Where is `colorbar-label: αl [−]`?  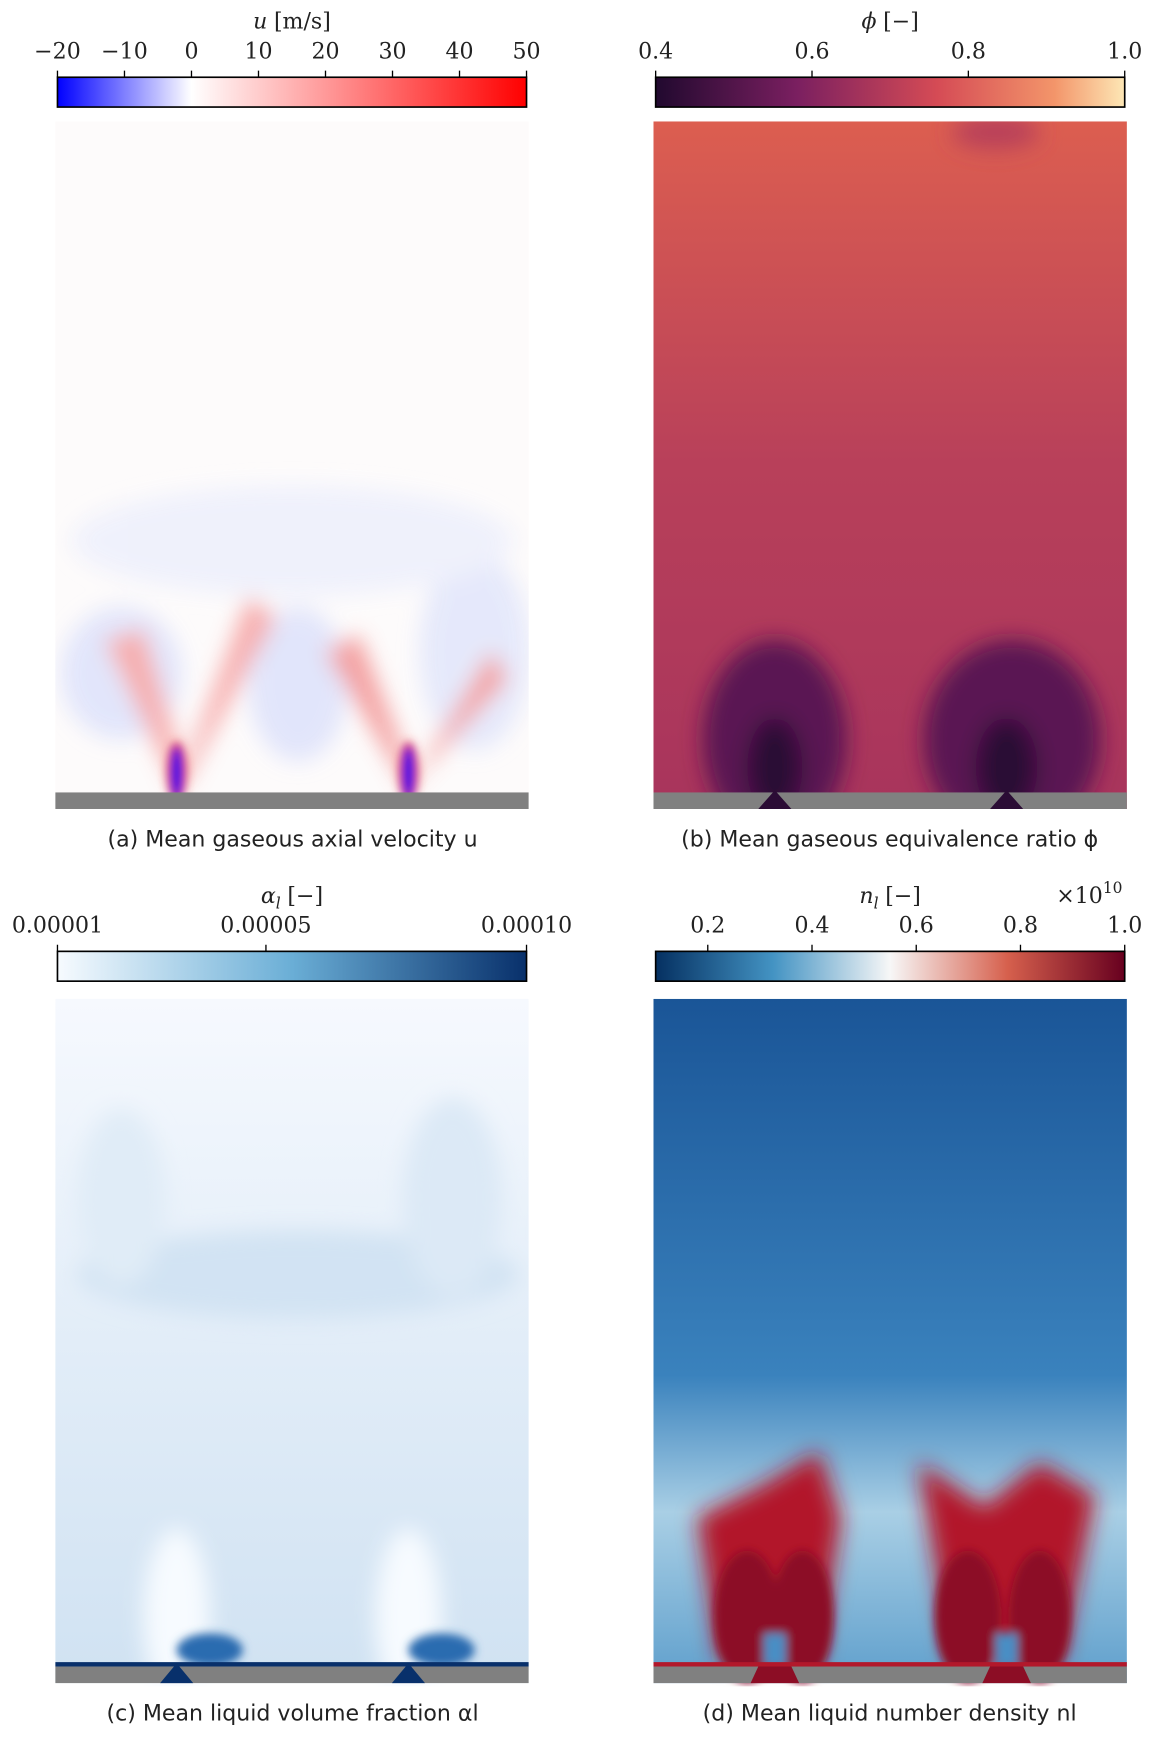
colorbar-label: αl [−] is located at coordinates (292, 898).